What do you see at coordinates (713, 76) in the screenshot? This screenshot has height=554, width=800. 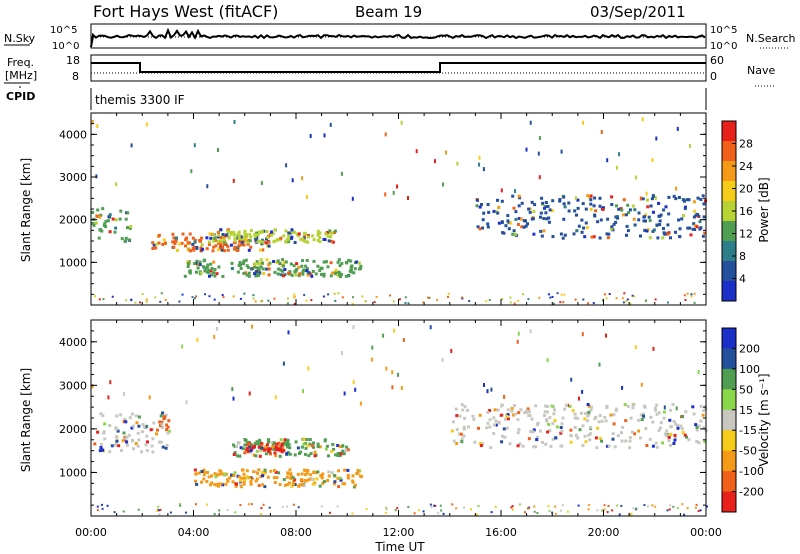 I see `nave-right-tick-bottom: 0` at bounding box center [713, 76].